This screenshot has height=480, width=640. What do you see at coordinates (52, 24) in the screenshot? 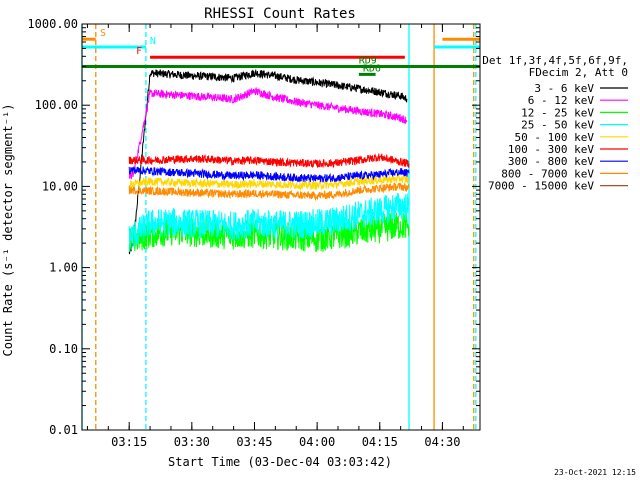
I see `y-tick-label-5: 1000.00` at bounding box center [52, 24].